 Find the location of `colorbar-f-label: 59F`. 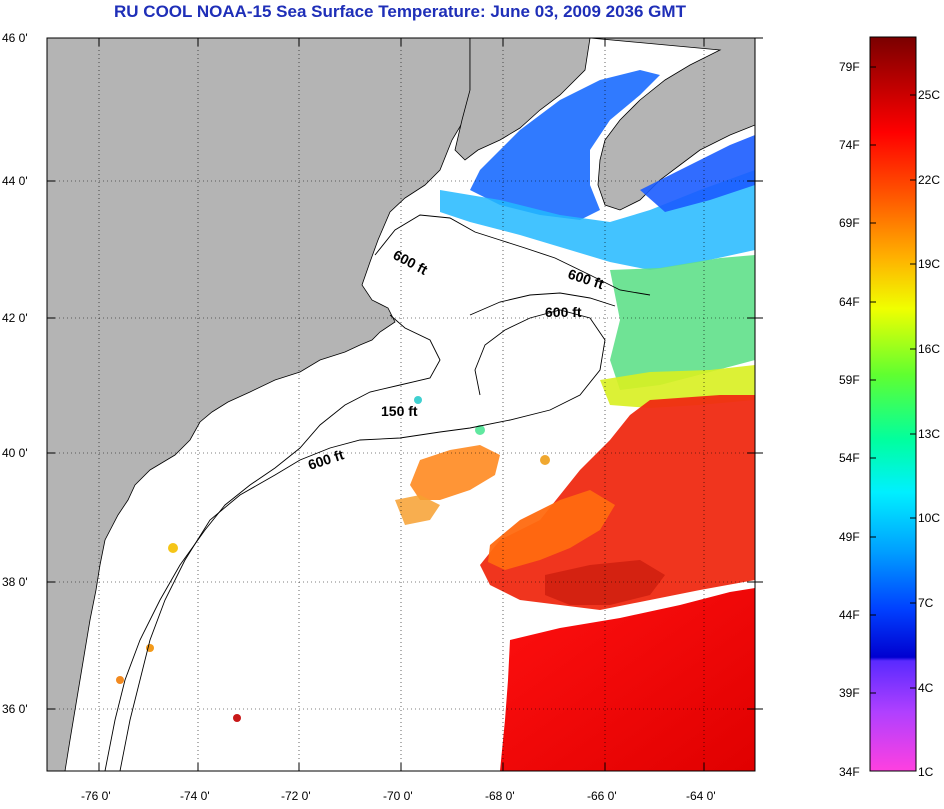

colorbar-f-label: 59F is located at coordinates (849, 380).